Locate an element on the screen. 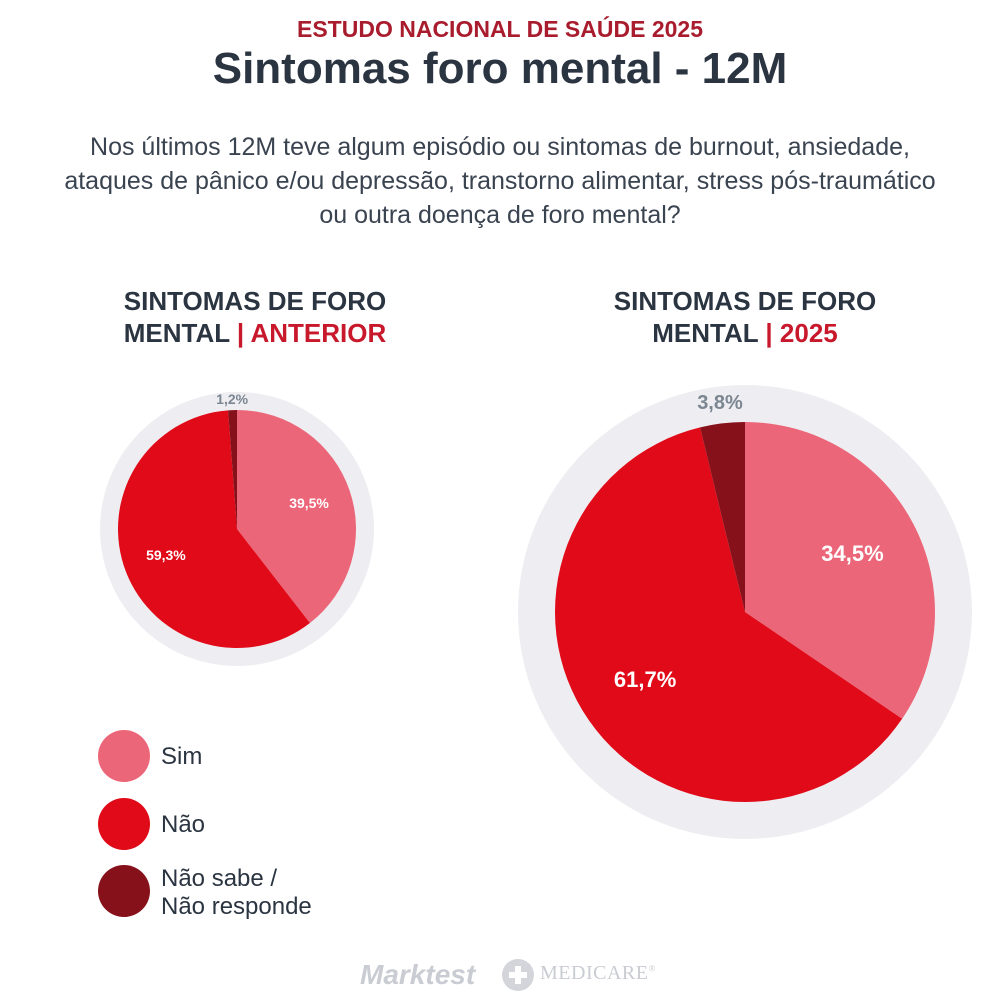 Image resolution: width=1000 pixels, height=1000 pixels. chart-title-anterior-main-line2: MENTAL | ANTERIOR is located at coordinates (255, 333).